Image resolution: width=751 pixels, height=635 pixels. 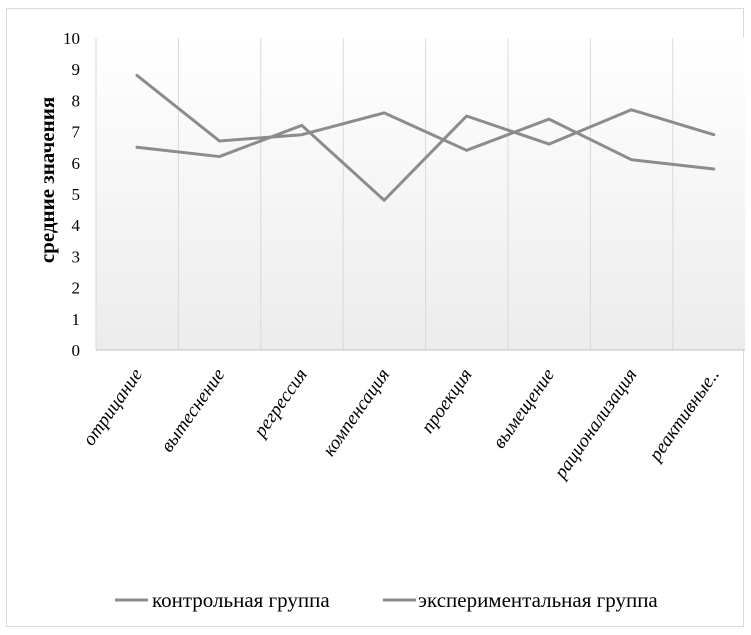 I want to click on y-axis-label: средние значения, so click(x=47, y=180).